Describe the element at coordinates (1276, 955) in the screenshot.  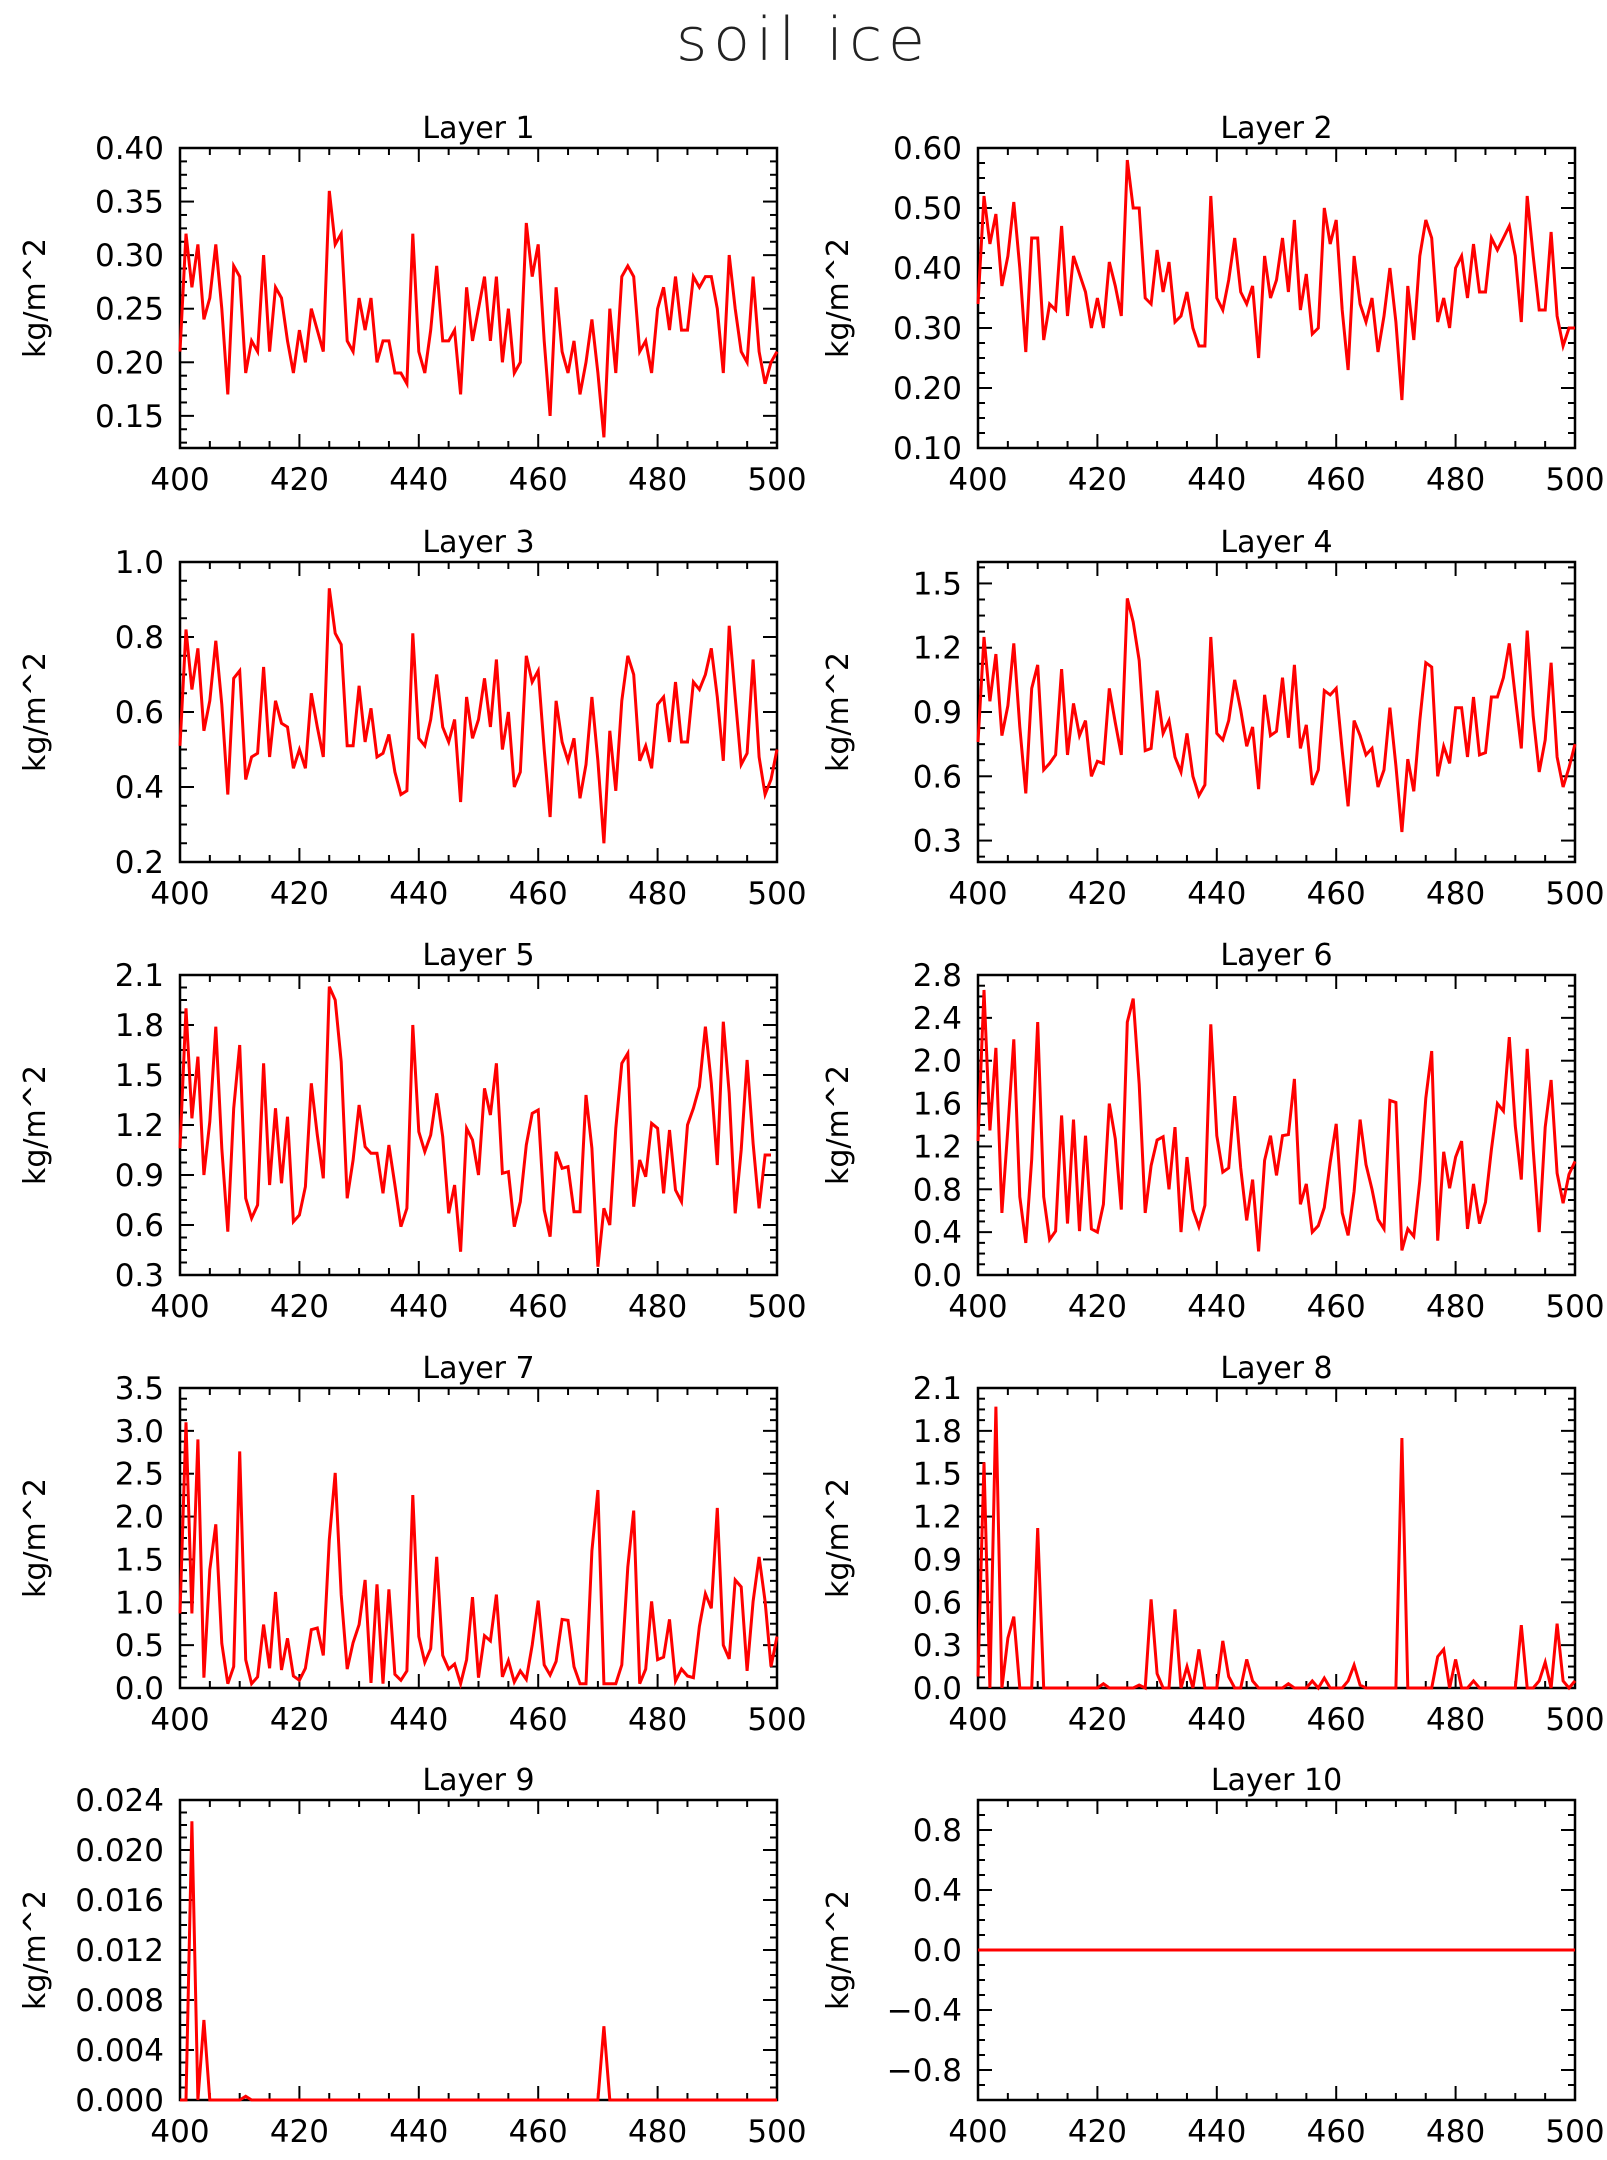
I see `panel-title: Layer 6` at that location.